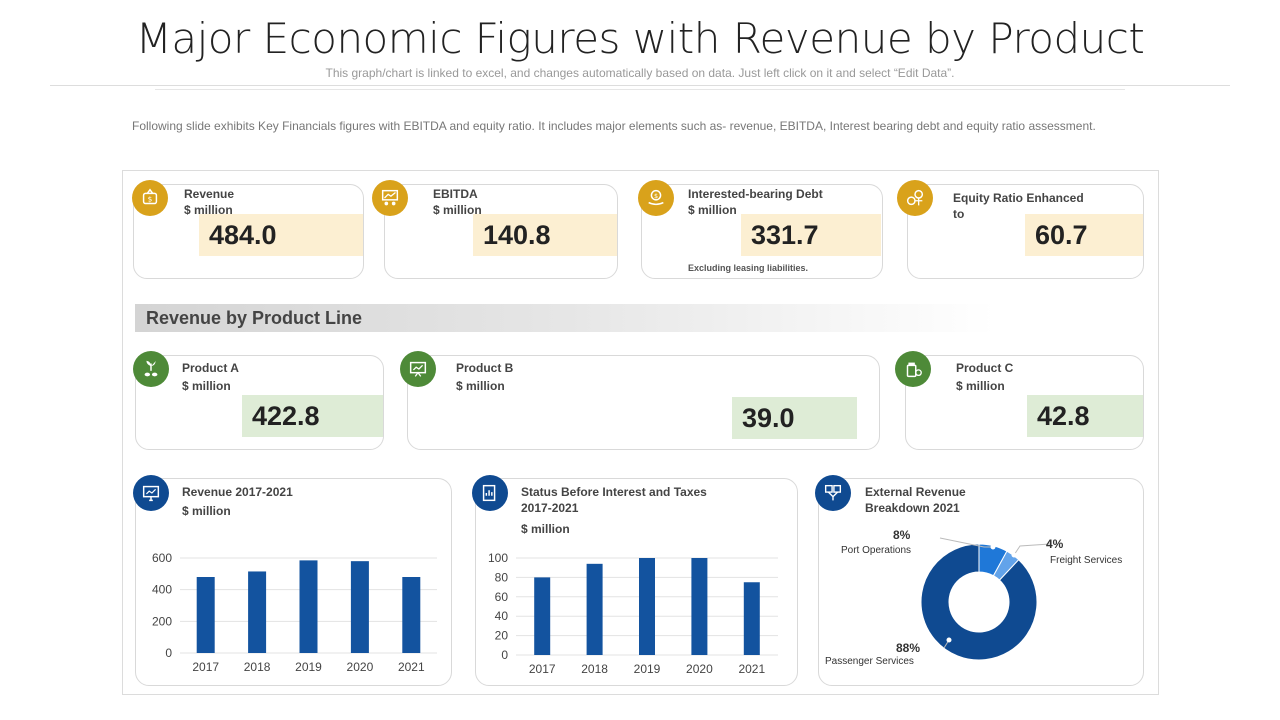 This screenshot has height=720, width=1280. What do you see at coordinates (545, 235) in the screenshot?
I see `kpi-value-ebitda: 140.8` at bounding box center [545, 235].